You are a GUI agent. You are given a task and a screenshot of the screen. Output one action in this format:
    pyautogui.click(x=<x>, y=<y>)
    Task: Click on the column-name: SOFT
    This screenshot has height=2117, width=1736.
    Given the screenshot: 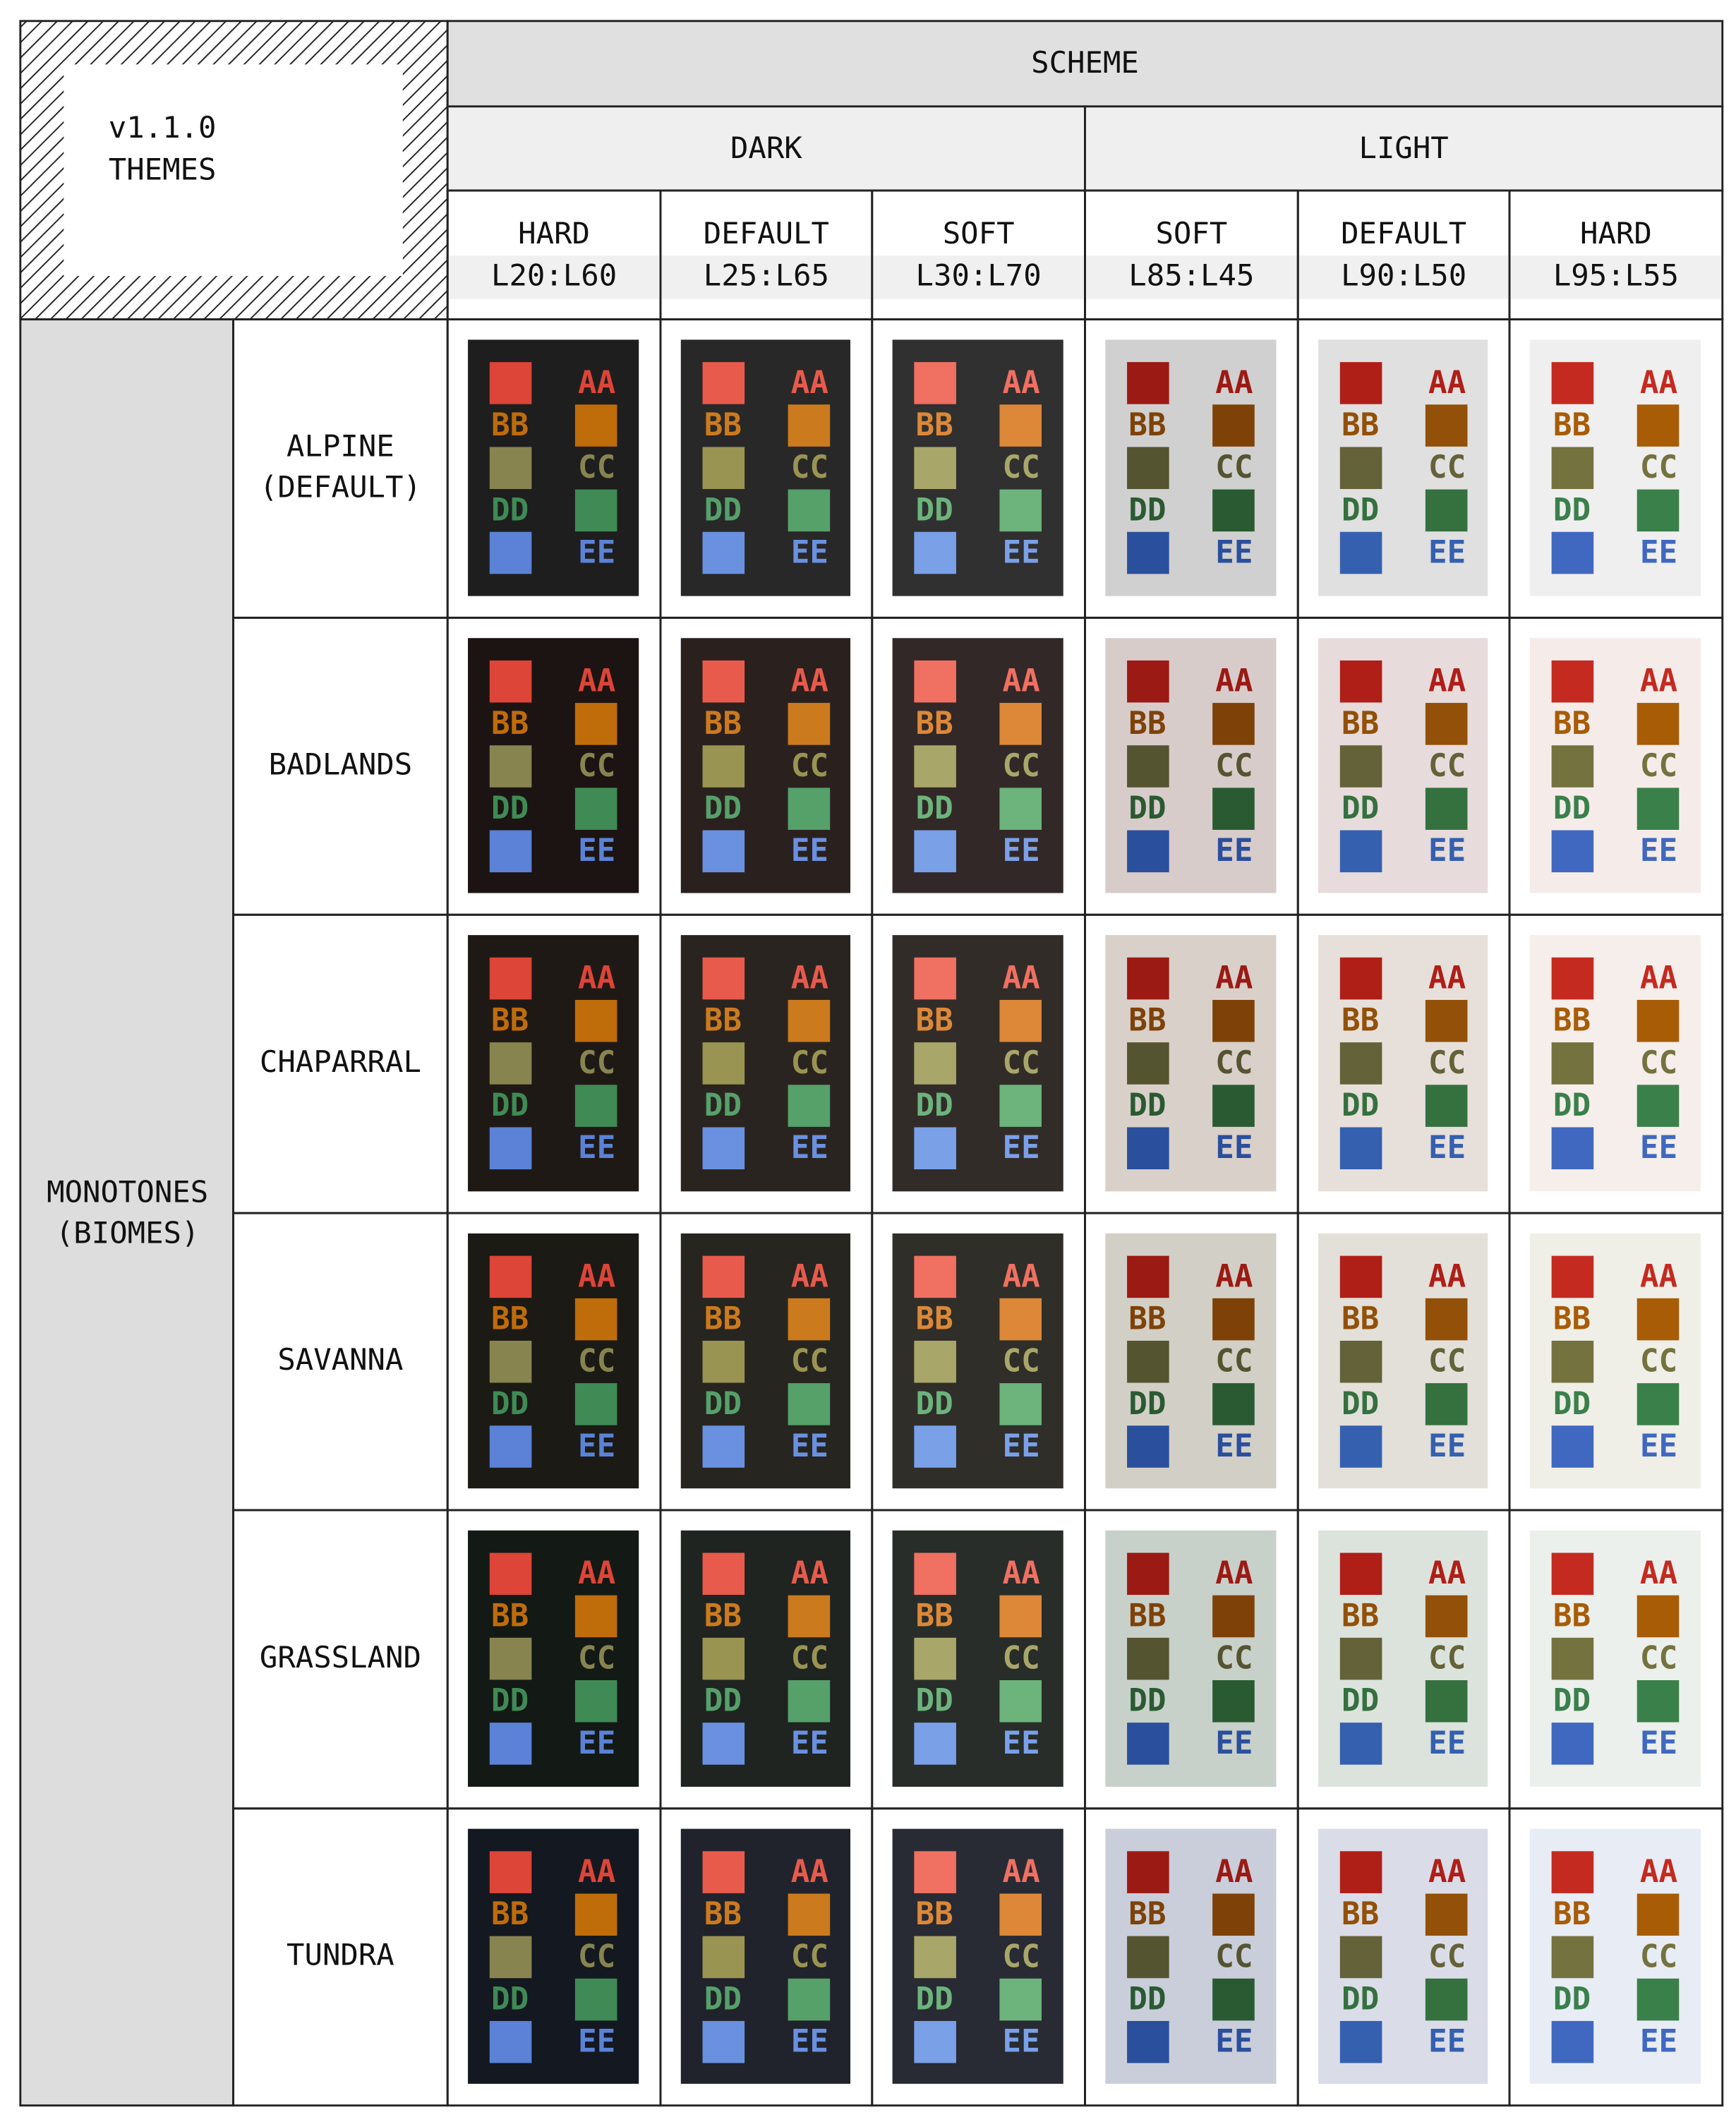 What is the action you would take?
    pyautogui.click(x=1191, y=233)
    